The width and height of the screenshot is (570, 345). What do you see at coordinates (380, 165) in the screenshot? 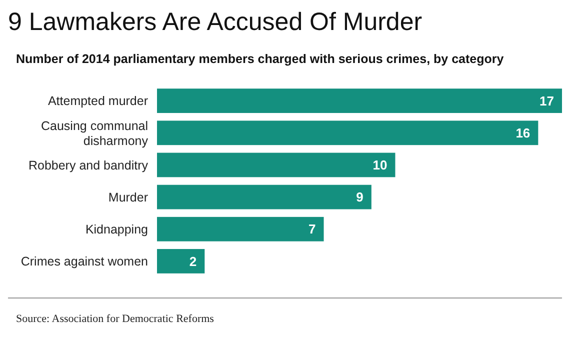
I see `data-label: 10` at bounding box center [380, 165].